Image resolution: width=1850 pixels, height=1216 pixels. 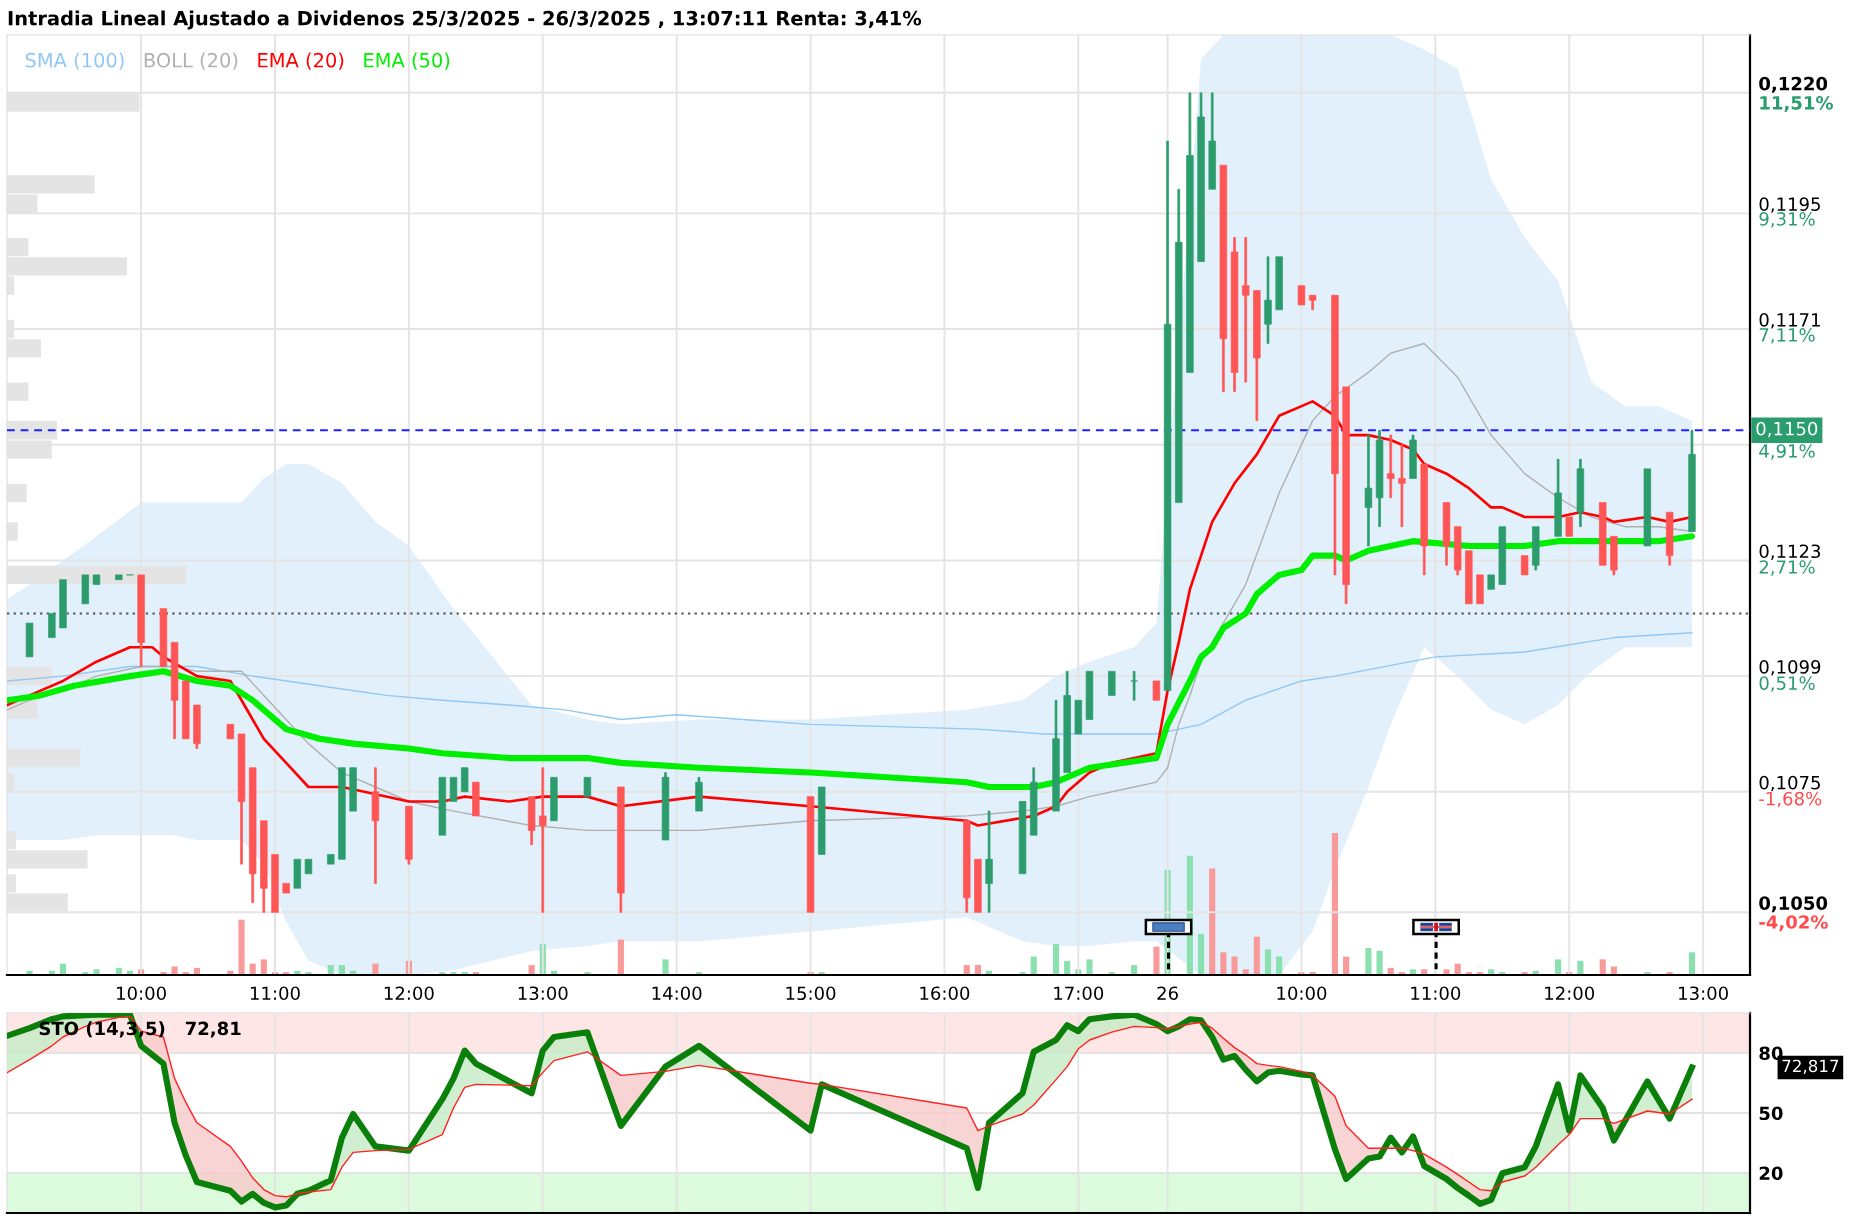 What do you see at coordinates (1079, 993) in the screenshot?
I see `x-tick-label: 17:00` at bounding box center [1079, 993].